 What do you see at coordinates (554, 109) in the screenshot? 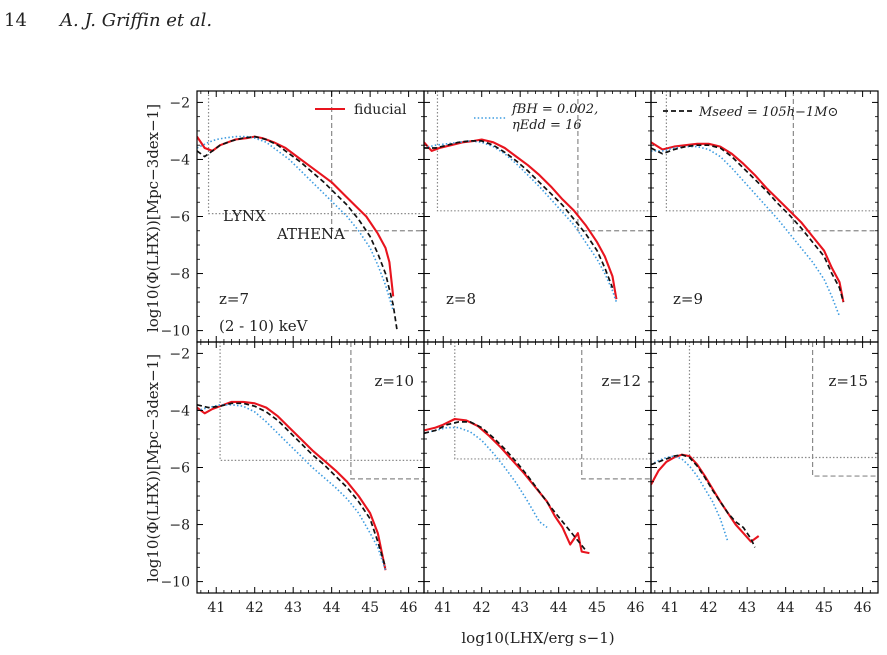
I see `legend-label-line1: fBH = 0.002,` at bounding box center [554, 109].